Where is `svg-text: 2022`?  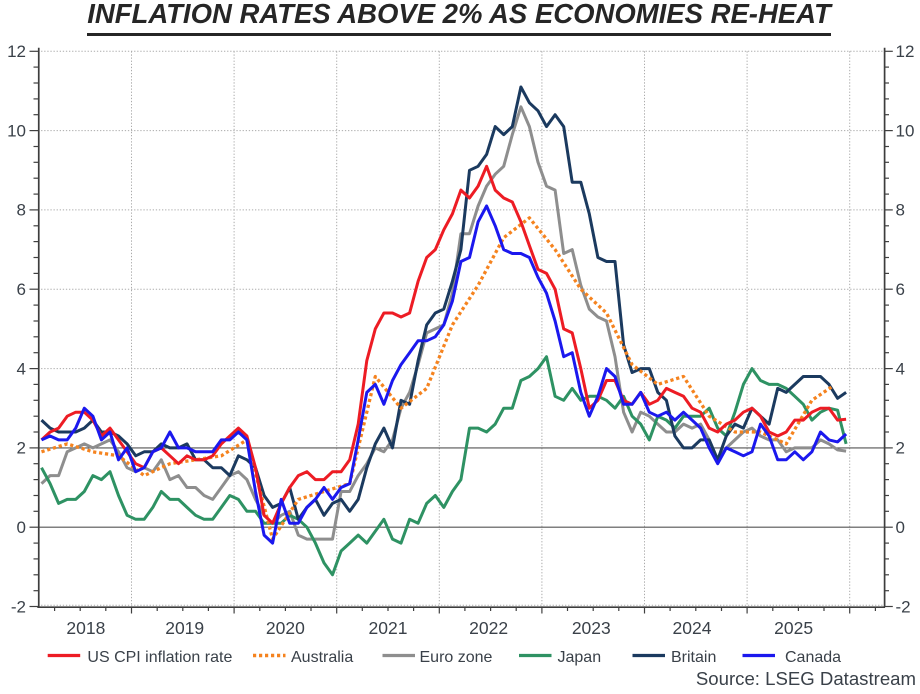 svg-text: 2022 is located at coordinates (488, 628).